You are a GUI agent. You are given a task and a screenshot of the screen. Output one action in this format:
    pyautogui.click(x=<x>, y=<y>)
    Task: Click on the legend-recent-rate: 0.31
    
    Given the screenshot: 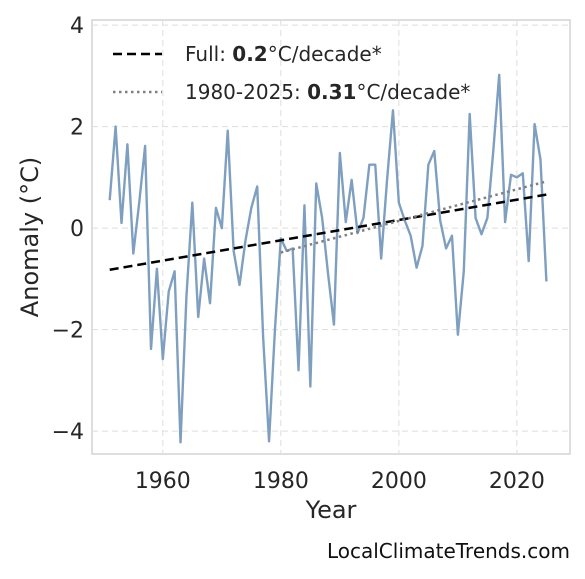 What is the action you would take?
    pyautogui.click(x=331, y=92)
    